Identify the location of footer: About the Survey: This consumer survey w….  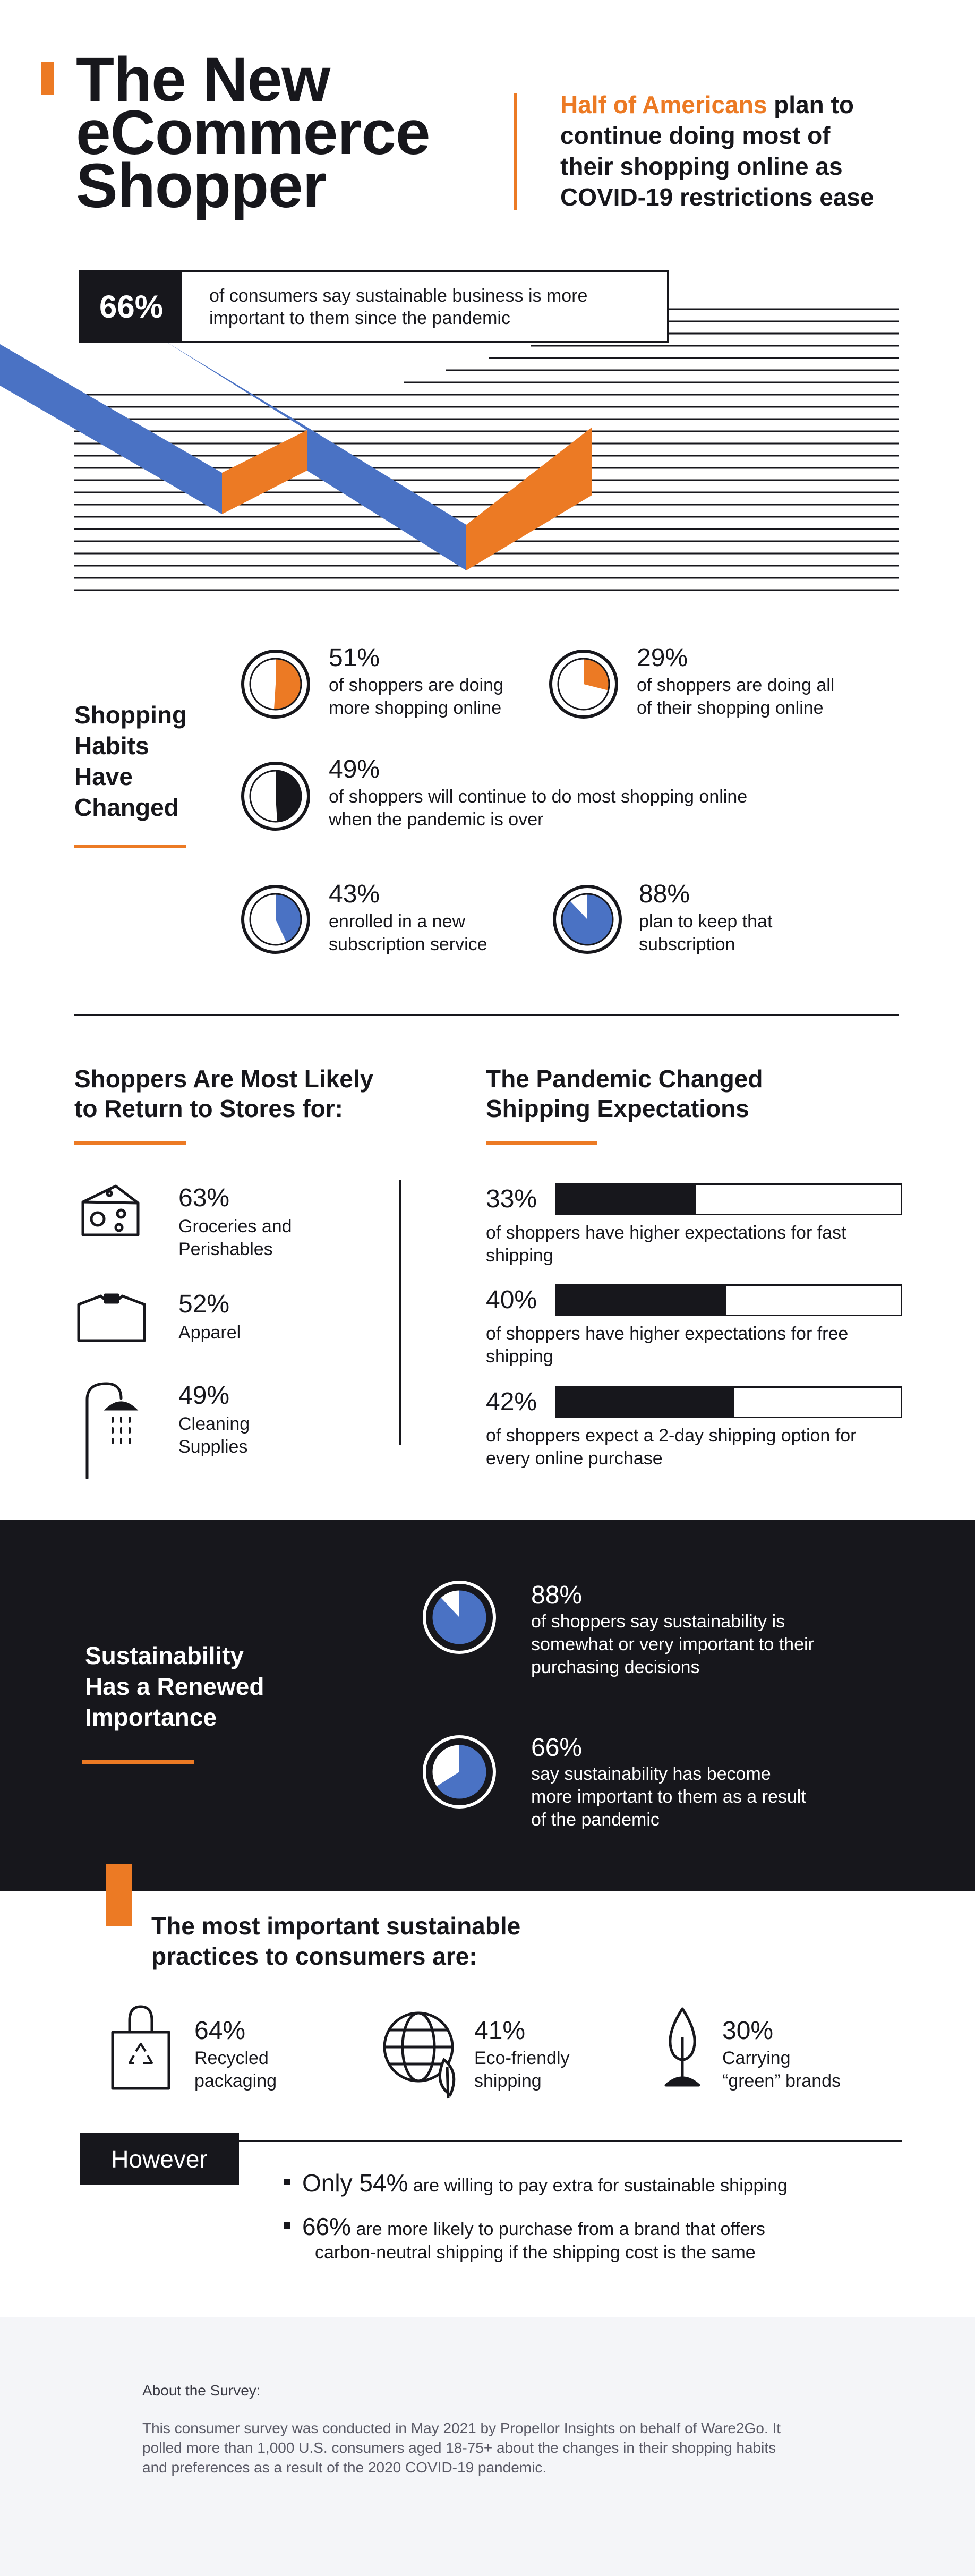
(487, 2447).